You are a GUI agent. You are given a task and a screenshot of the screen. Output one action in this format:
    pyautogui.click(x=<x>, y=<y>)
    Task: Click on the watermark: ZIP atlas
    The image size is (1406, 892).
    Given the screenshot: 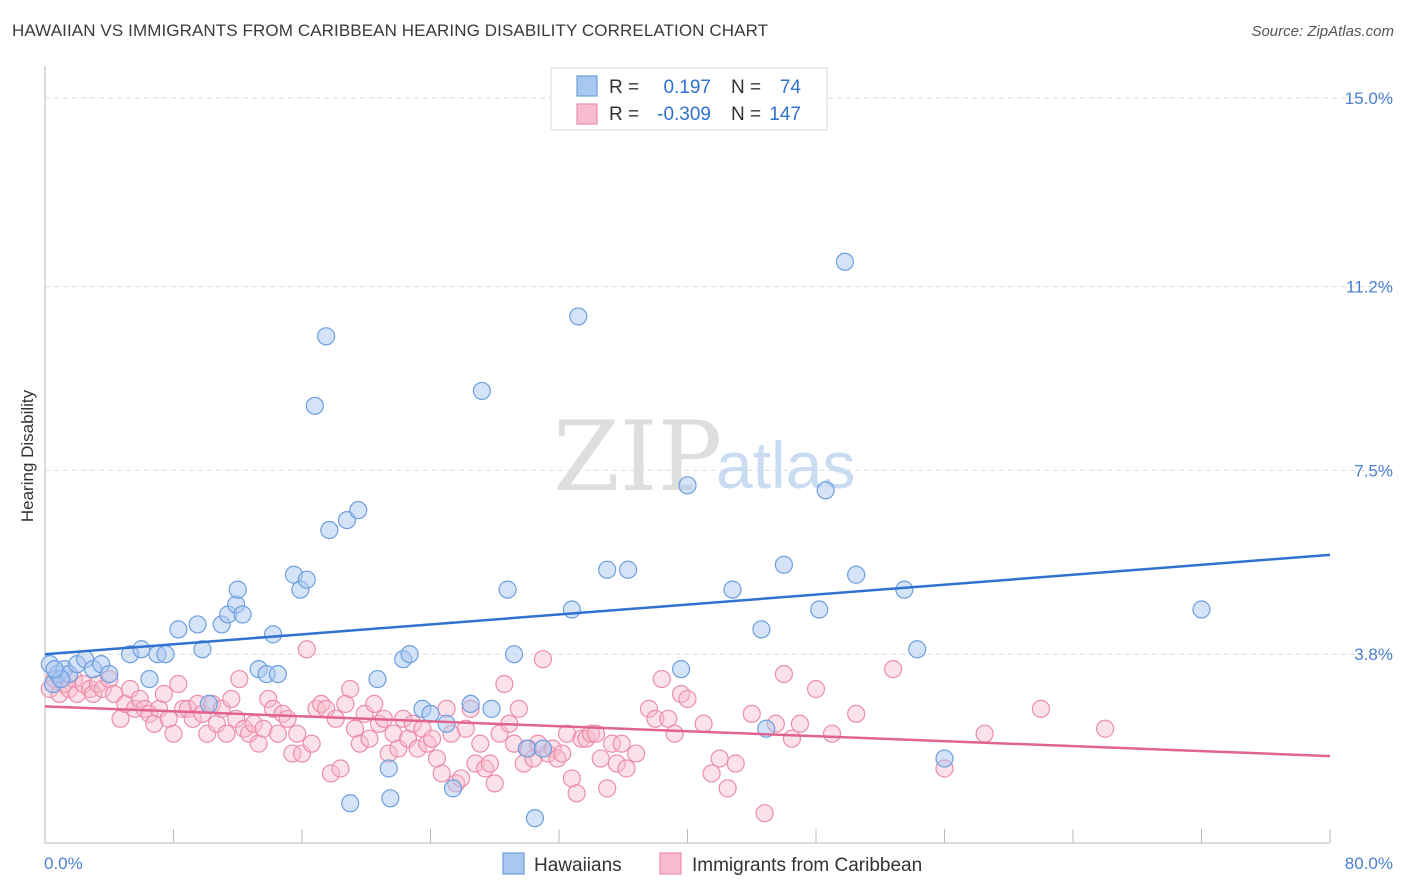 What is the action you would take?
    pyautogui.click(x=704, y=457)
    